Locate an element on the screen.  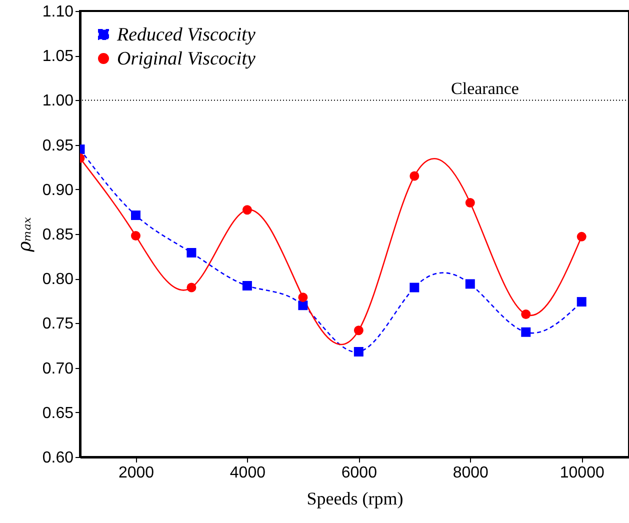
y-tick-label: 0.80 is located at coordinates (58, 279).